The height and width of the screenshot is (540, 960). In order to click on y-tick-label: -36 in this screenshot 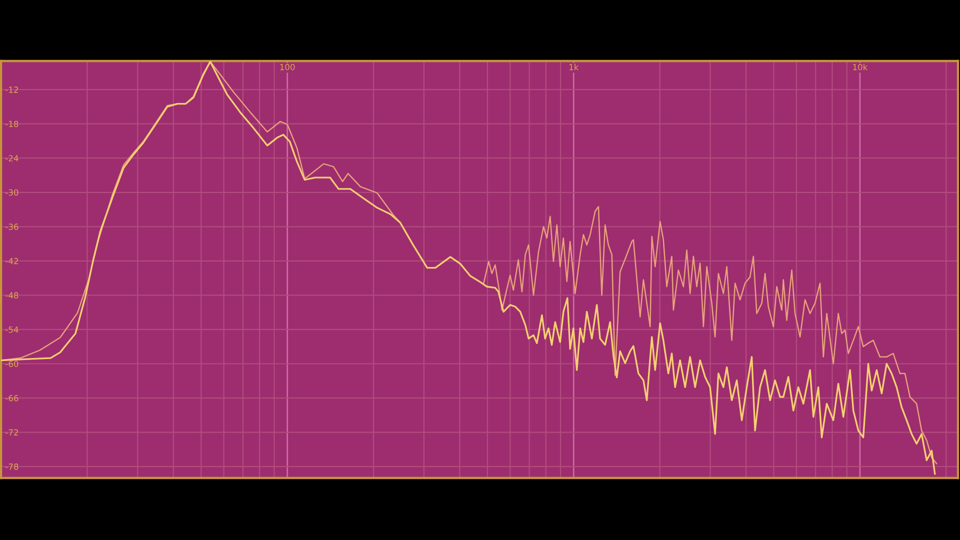, I will do `click(12, 227)`.